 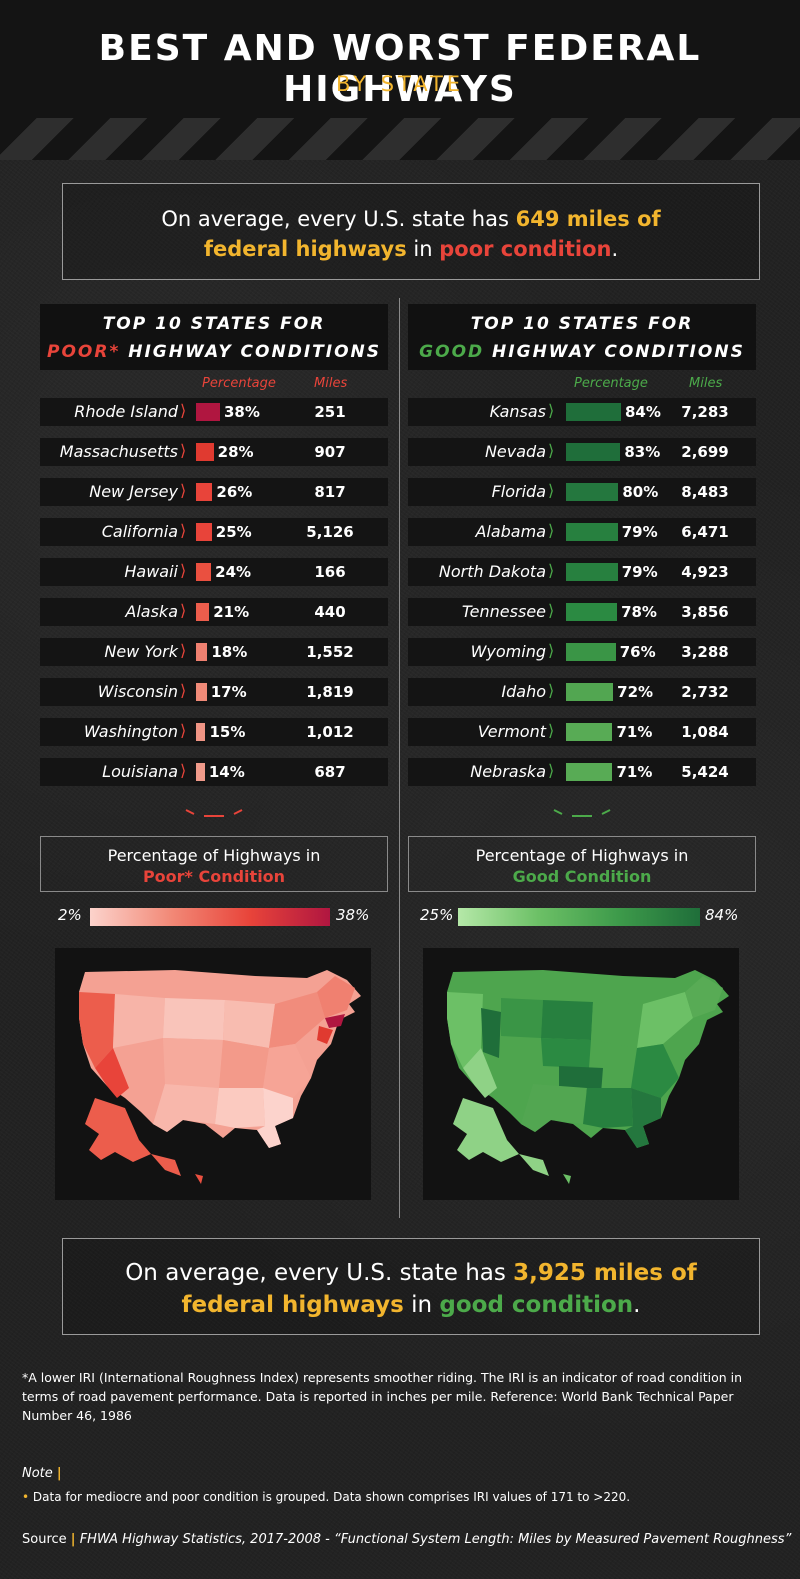 What do you see at coordinates (640, 492) in the screenshot?
I see `percent-label: 80%` at bounding box center [640, 492].